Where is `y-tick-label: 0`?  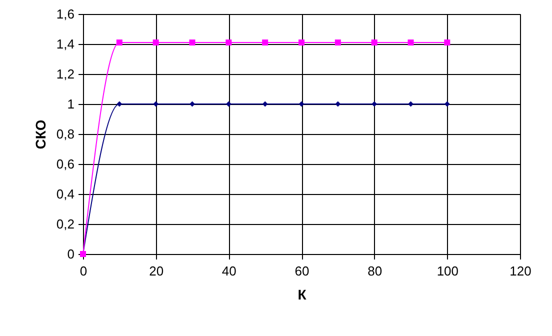
y-tick-label: 0 is located at coordinates (70, 254).